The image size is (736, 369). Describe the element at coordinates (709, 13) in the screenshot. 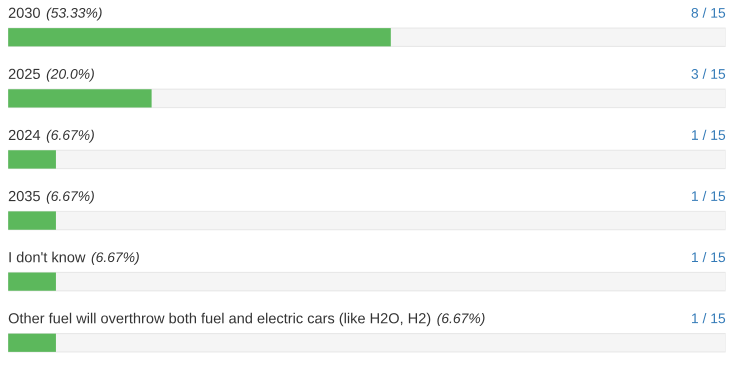

I see `data-label: 8 / 15` at that location.